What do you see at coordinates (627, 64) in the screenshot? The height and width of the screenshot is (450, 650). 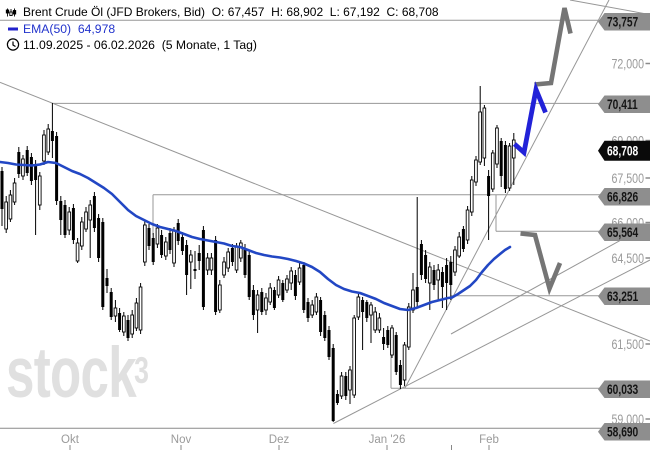 I see `svg-text: 72,000` at bounding box center [627, 64].